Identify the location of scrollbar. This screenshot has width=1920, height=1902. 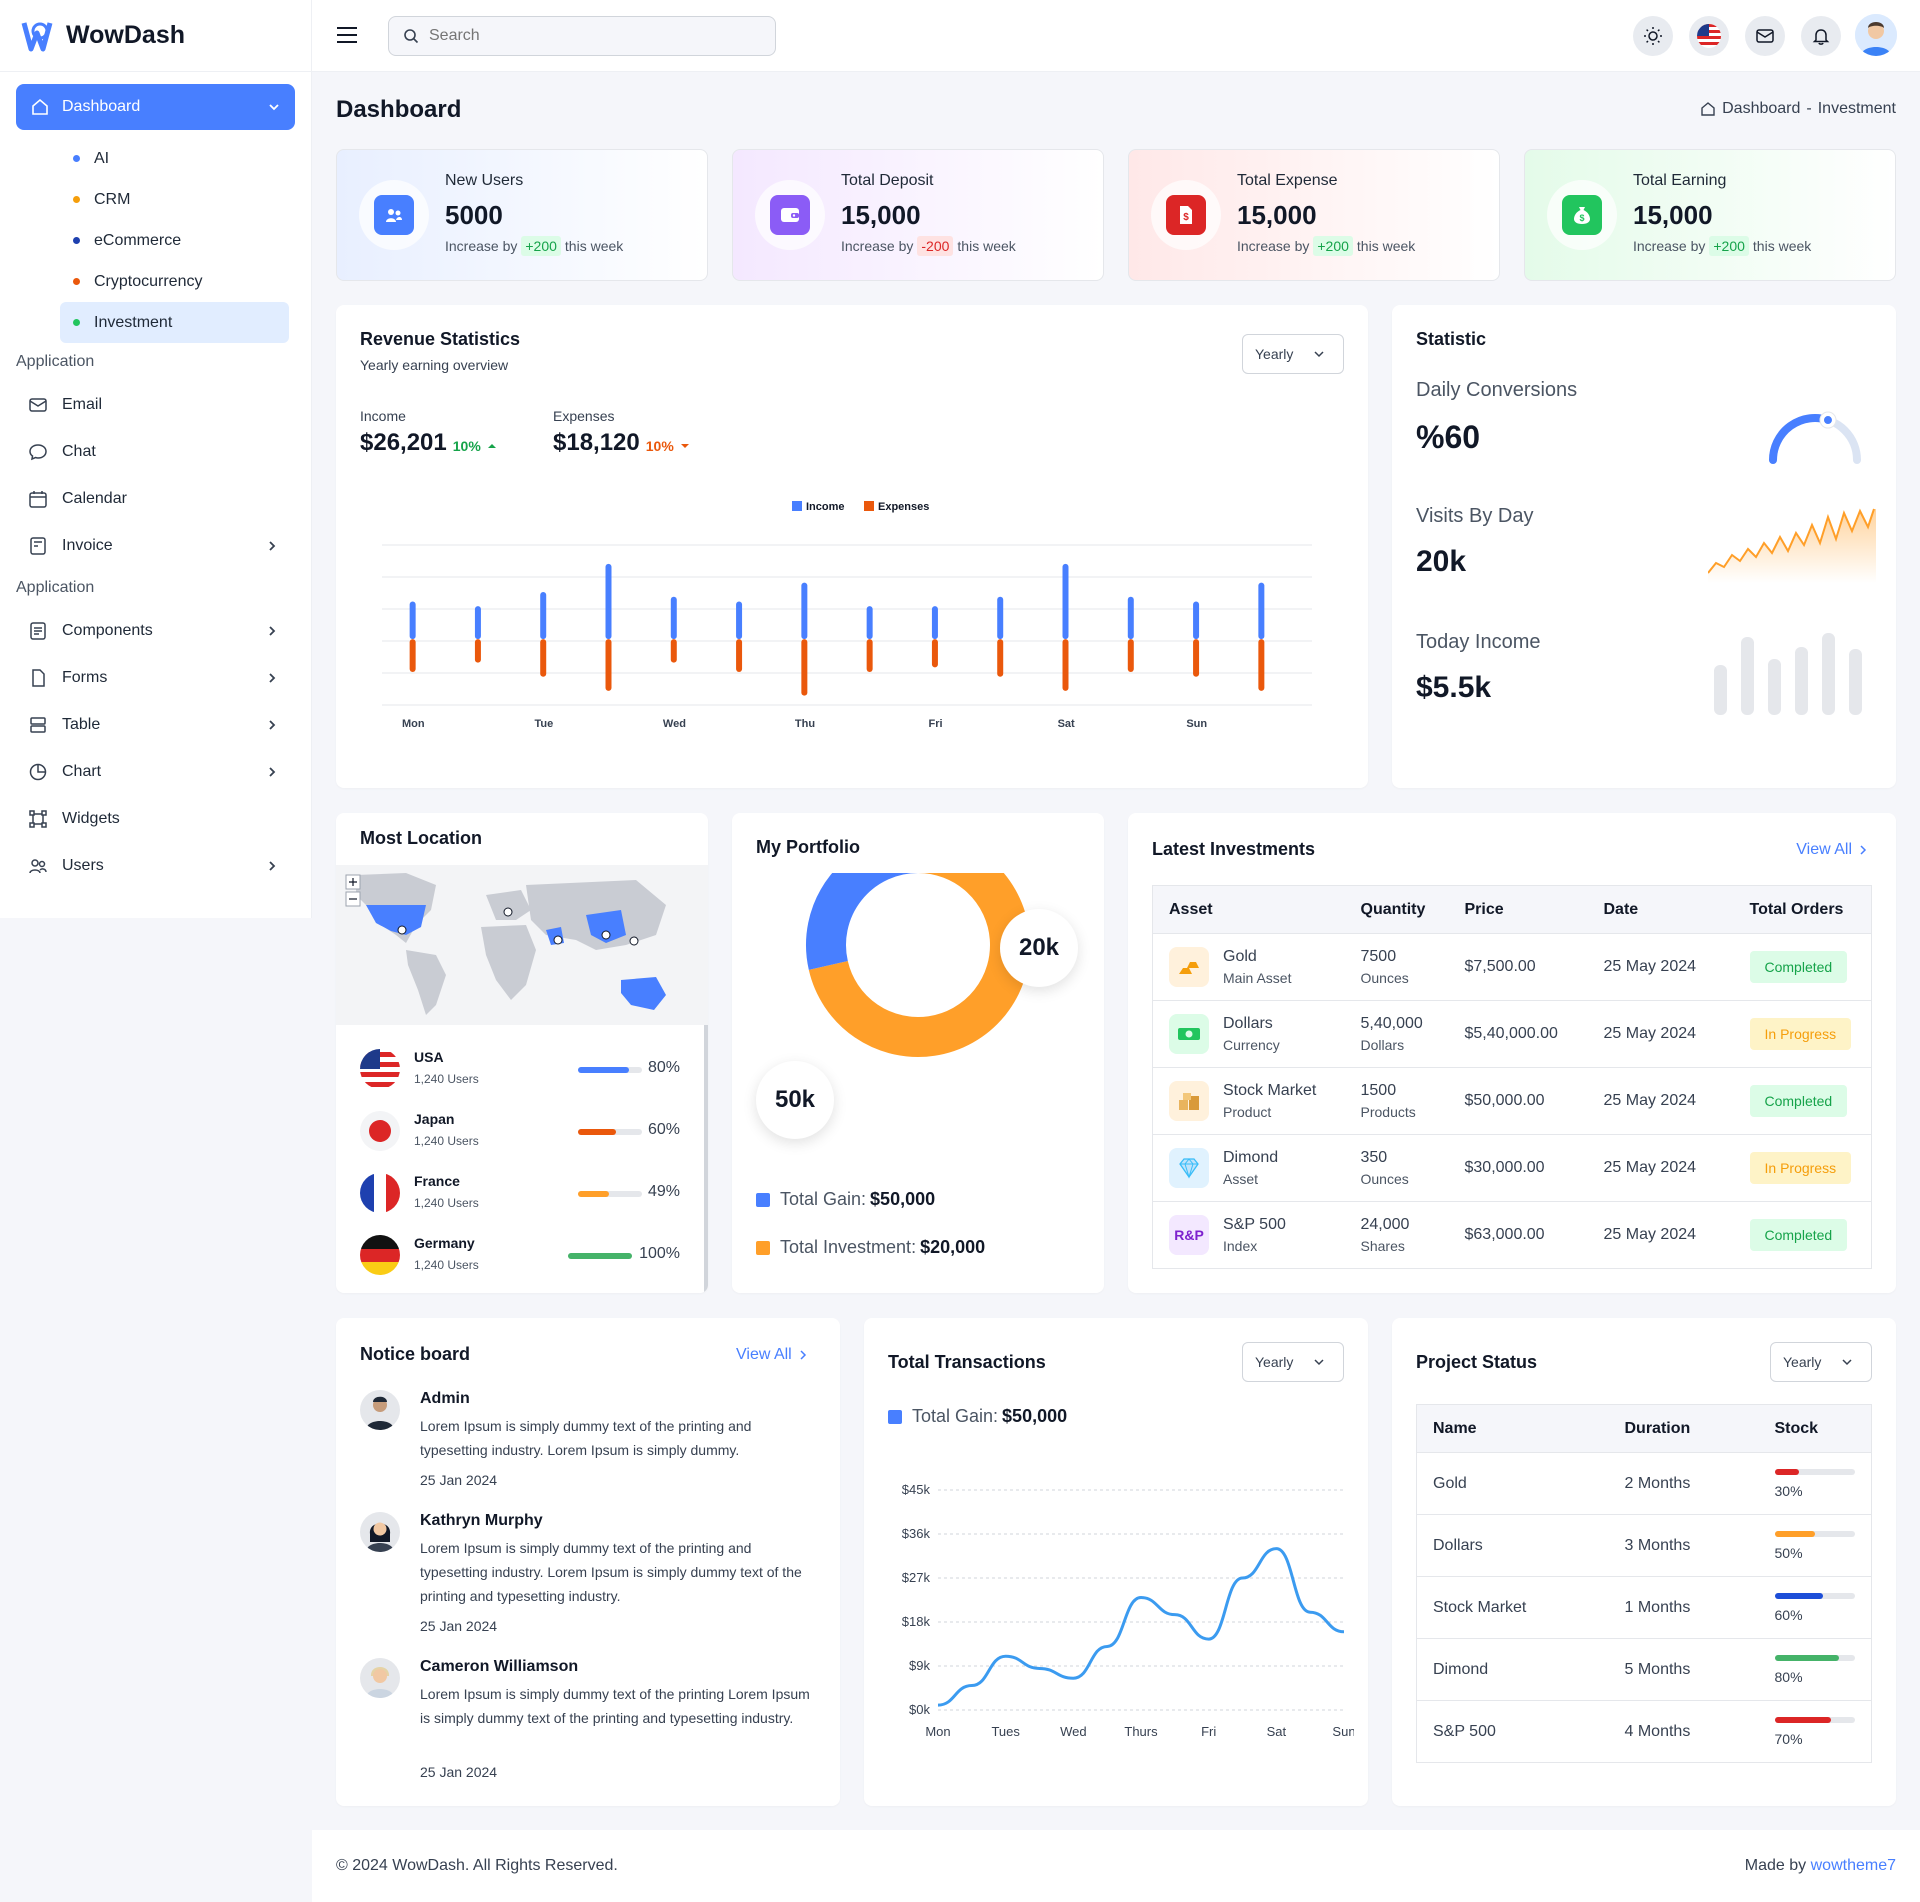
(706, 1159).